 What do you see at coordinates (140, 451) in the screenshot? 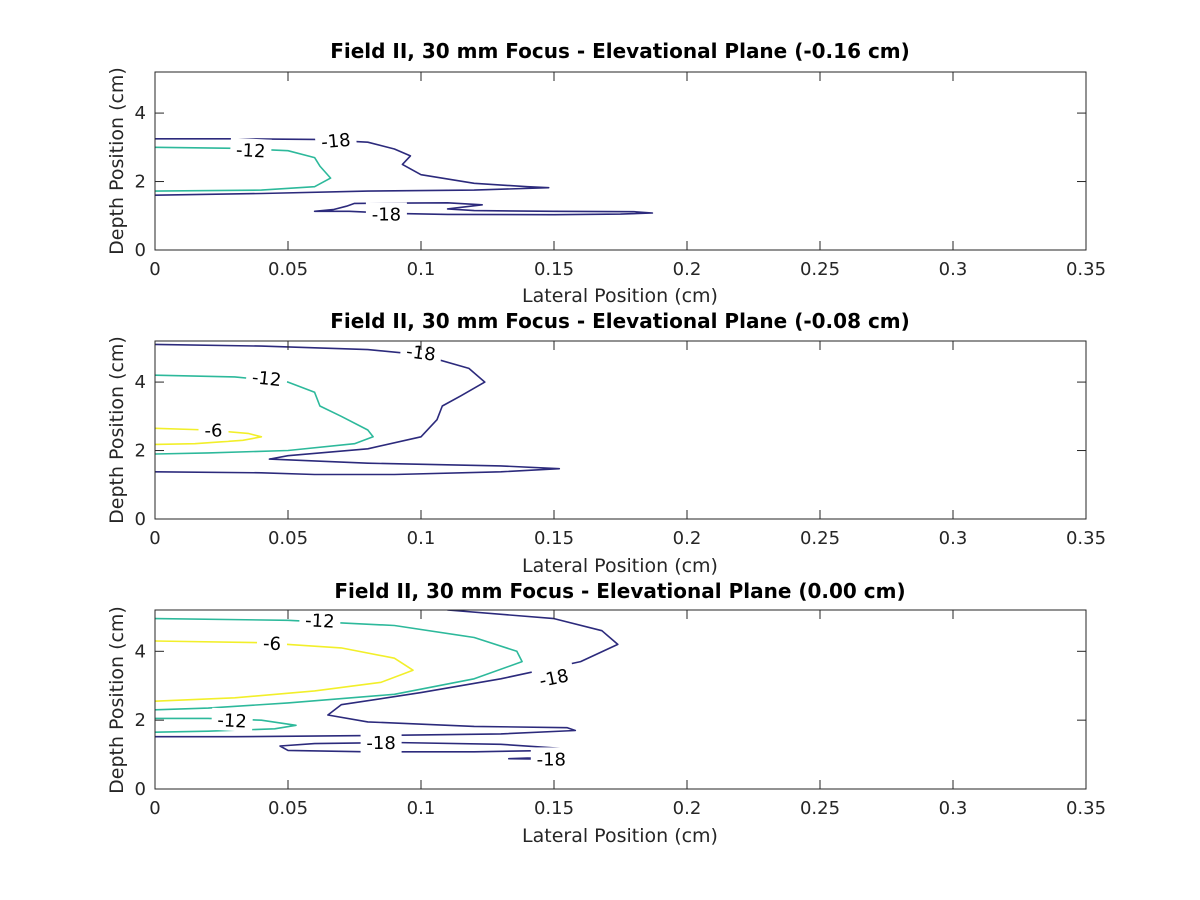
I see `subplot-2-ytick-label-1: 2` at bounding box center [140, 451].